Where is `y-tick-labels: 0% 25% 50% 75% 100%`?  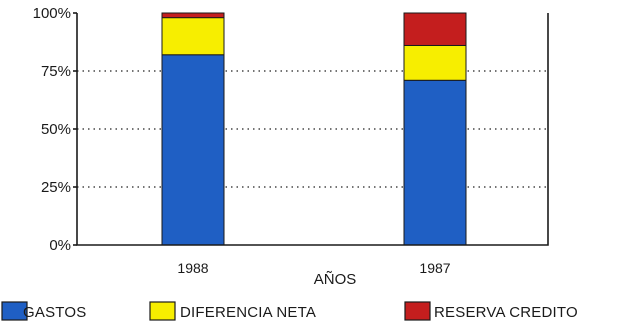 y-tick-labels: 0% 25% 50% 75% 100% is located at coordinates (55, 129).